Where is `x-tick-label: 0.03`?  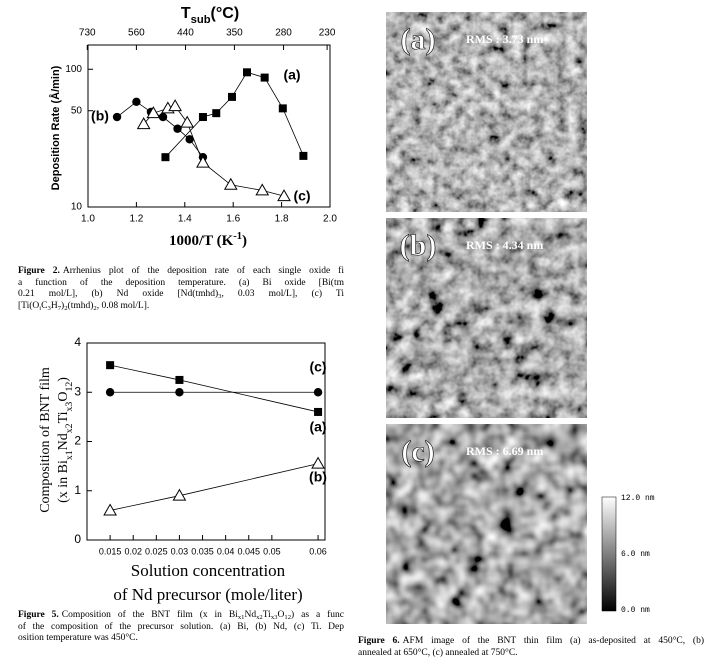
x-tick-label: 0.03 is located at coordinates (180, 551).